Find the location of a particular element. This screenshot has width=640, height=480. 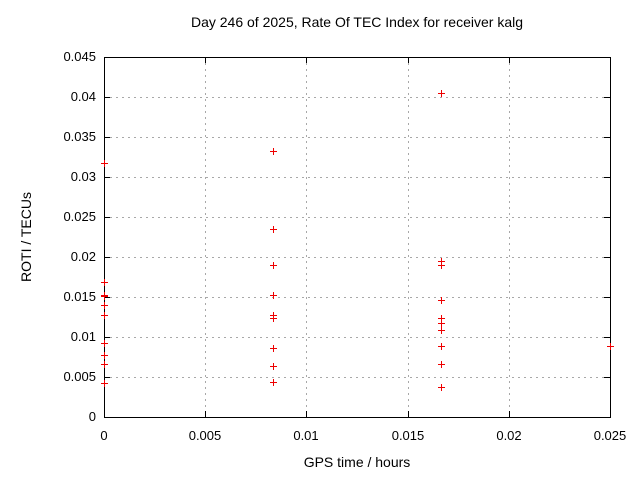

y-tick-label: 0.03 is located at coordinates (83, 176).